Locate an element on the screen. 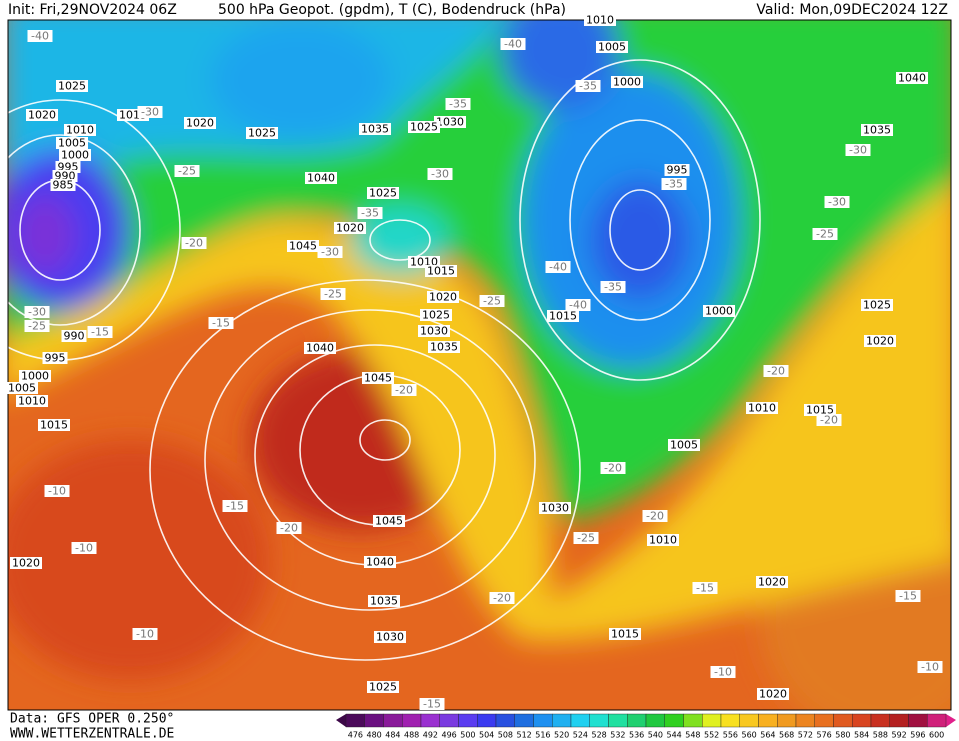 The width and height of the screenshot is (959, 741). colorbar-label: 512 is located at coordinates (523, 735).